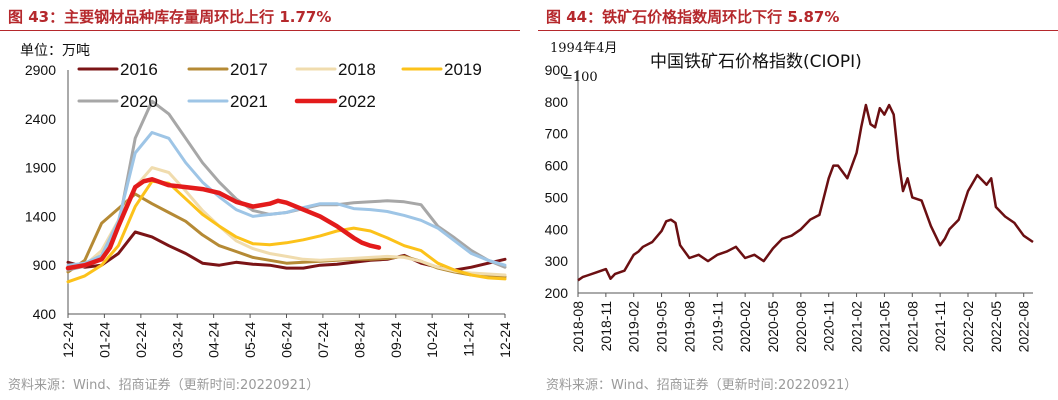 The height and width of the screenshot is (400, 1058). What do you see at coordinates (801, 327) in the screenshot?
I see `x-tick-label: 2020-08` at bounding box center [801, 327].